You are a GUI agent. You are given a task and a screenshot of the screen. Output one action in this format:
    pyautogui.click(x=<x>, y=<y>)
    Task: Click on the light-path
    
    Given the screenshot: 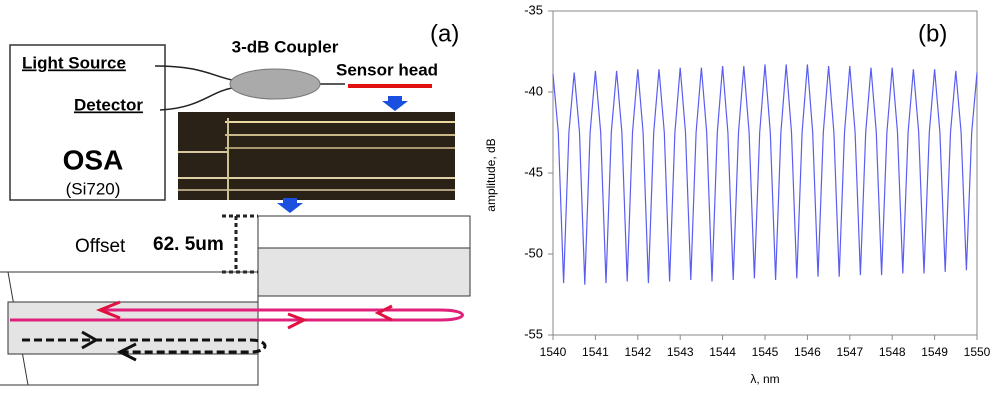 What is the action you would take?
    pyautogui.click(x=237, y=315)
    